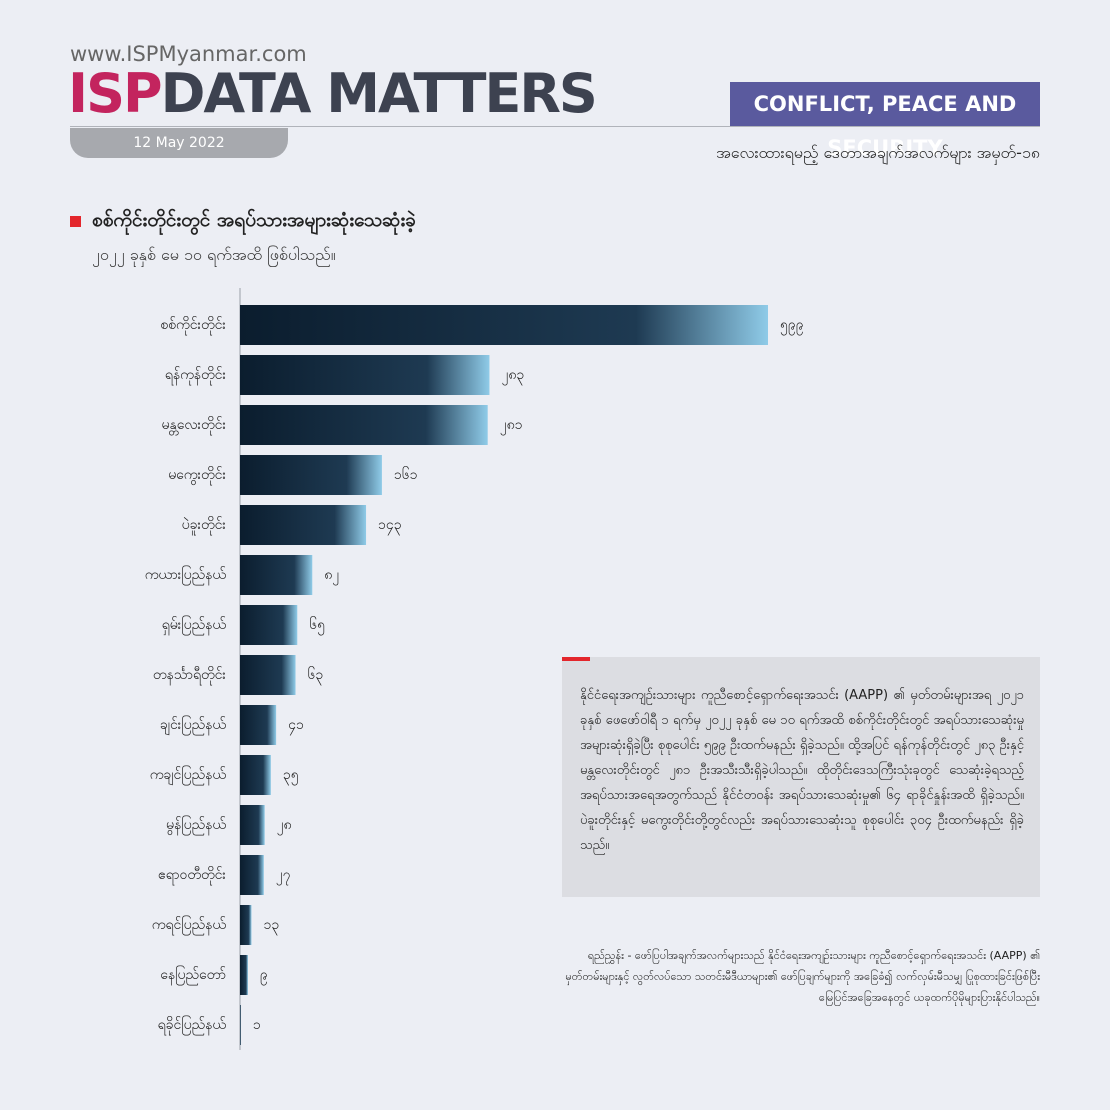  I want to click on value-label: ၆၅, so click(317, 626).